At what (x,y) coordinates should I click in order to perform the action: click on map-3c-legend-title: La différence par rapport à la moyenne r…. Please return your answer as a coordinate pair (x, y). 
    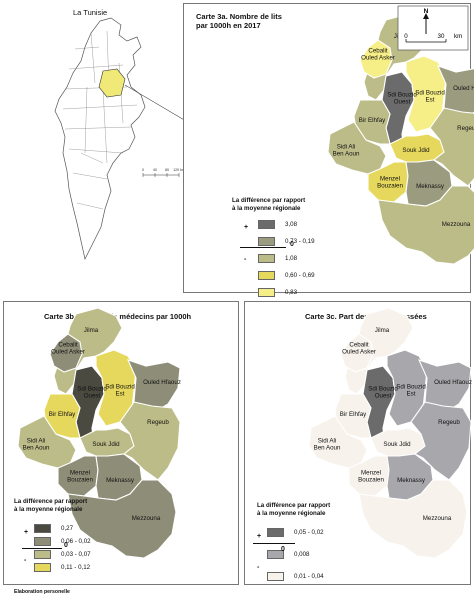
    Looking at the image, I should click on (294, 509).